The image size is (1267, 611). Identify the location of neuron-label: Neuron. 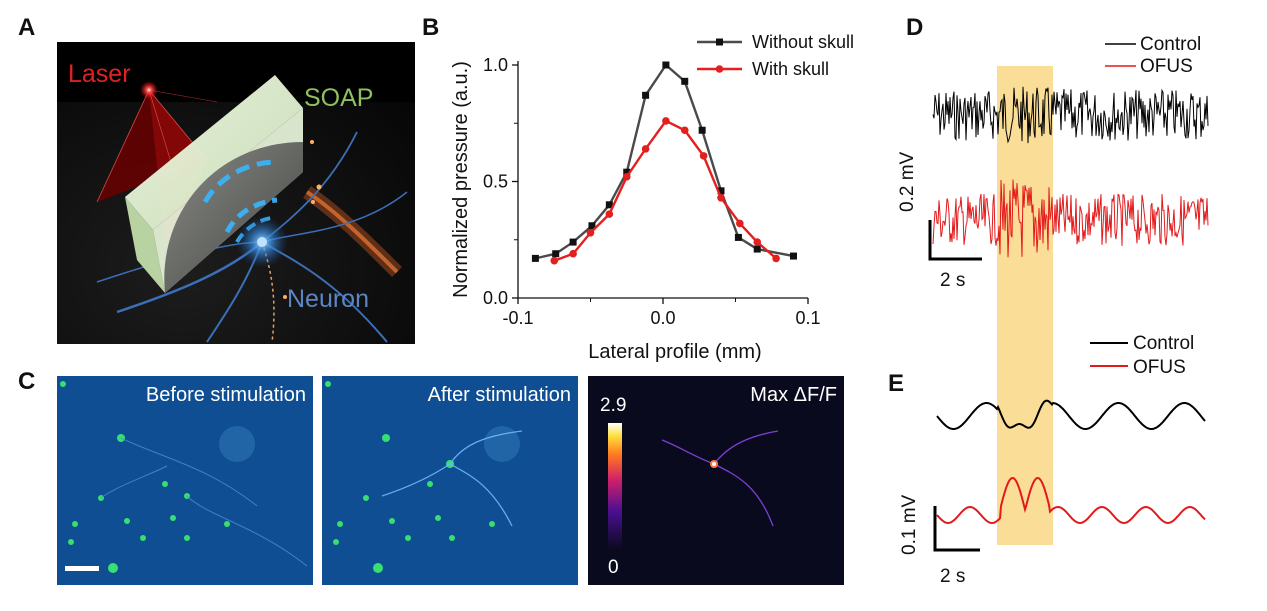
(328, 299).